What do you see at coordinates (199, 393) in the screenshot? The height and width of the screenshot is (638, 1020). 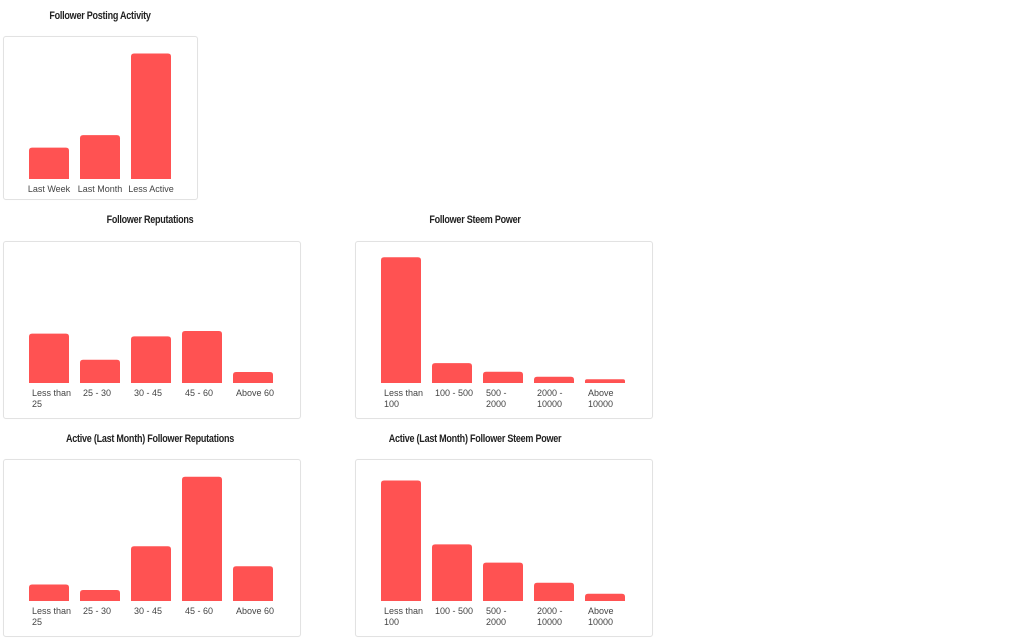 I see `tick-label-reputations-3: 45 - 60` at bounding box center [199, 393].